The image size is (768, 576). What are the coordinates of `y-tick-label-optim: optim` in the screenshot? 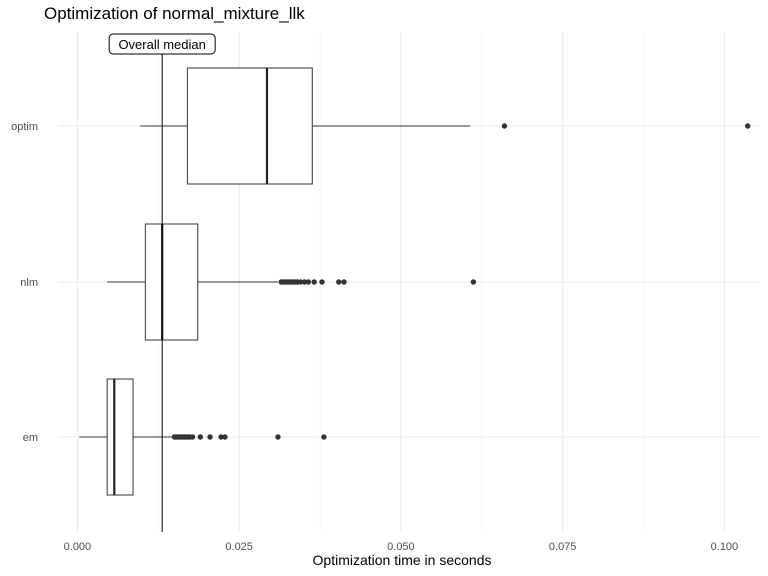 It's located at (24, 127).